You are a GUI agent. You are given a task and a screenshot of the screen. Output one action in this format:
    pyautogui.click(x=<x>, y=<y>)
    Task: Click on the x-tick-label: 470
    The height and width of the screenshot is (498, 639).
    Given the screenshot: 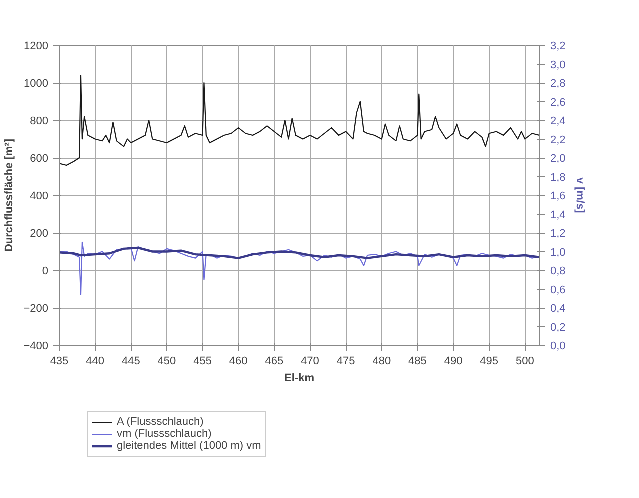 What is the action you would take?
    pyautogui.click(x=310, y=362)
    